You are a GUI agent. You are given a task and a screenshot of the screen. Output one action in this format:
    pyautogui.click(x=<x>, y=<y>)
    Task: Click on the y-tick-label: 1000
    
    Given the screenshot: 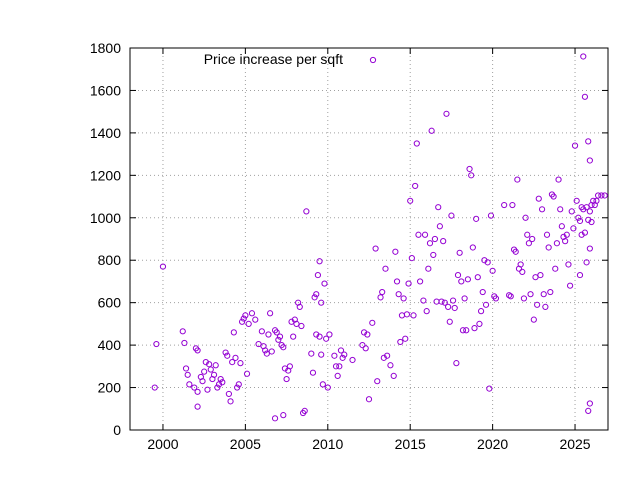 What is the action you would take?
    pyautogui.click(x=105, y=218)
    